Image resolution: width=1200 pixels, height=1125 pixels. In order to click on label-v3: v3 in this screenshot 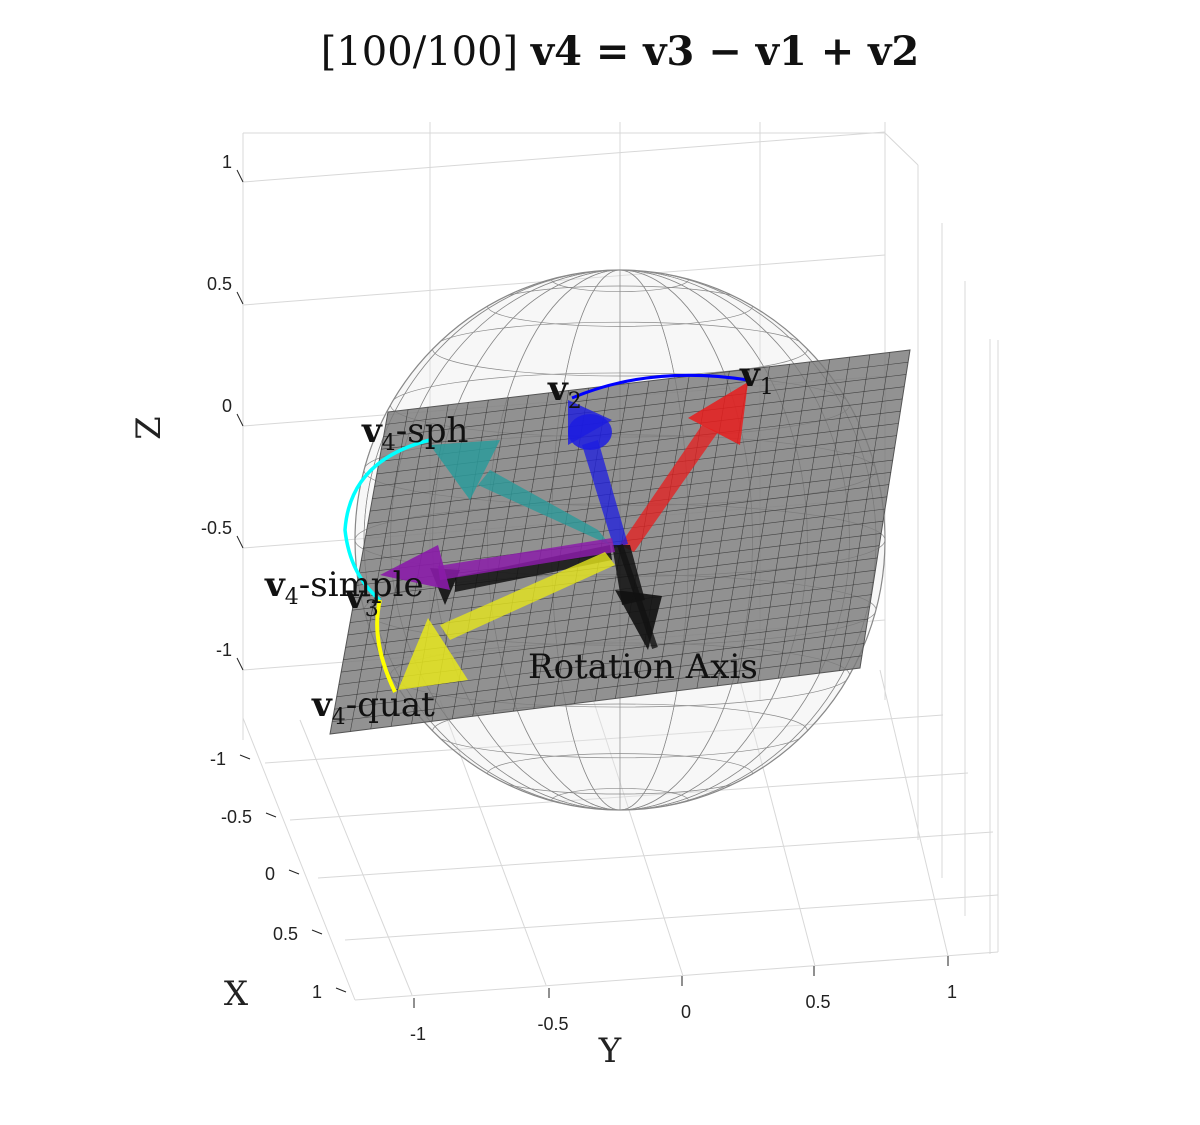, I will do `click(361, 599)`.